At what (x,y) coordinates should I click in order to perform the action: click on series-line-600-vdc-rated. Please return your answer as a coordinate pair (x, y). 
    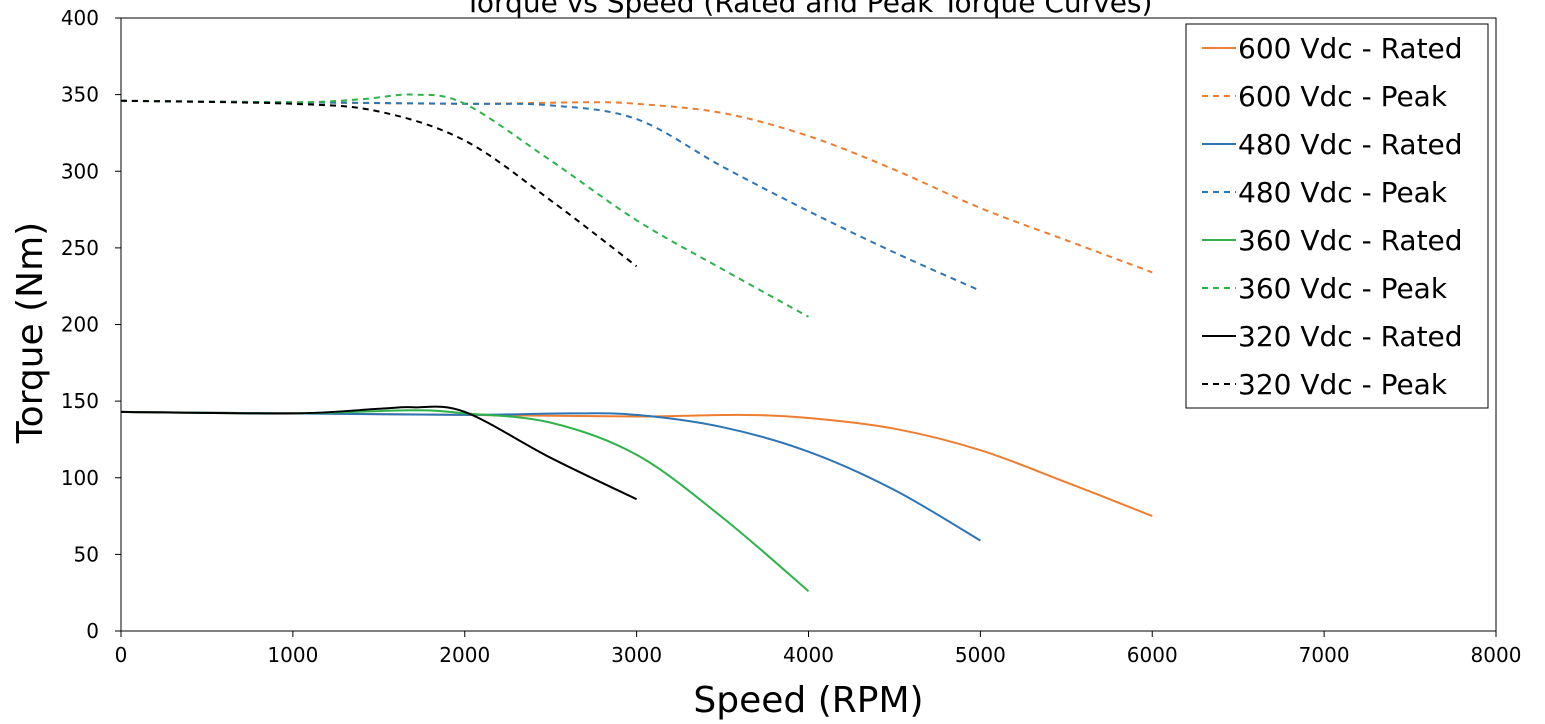
    Looking at the image, I should click on (636, 464).